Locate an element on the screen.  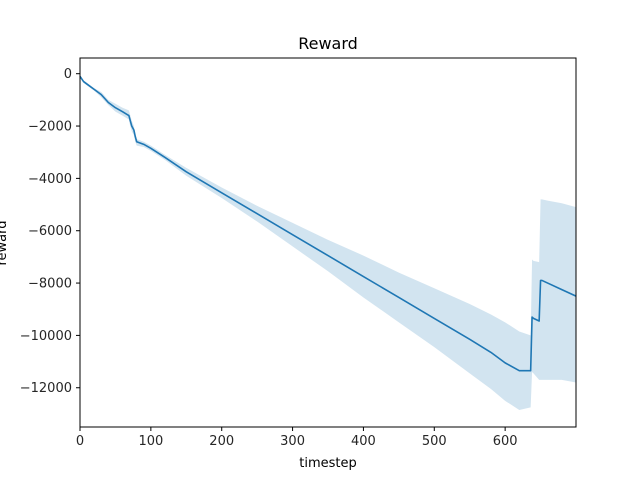
y-tick-label: −12000 is located at coordinates (46, 388).